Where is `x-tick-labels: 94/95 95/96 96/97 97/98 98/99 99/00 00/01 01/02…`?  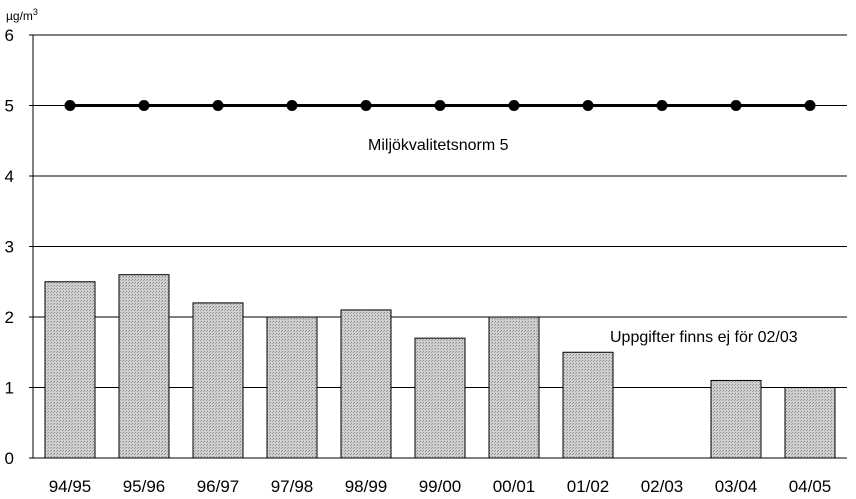 x-tick-labels: 94/95 95/96 96/97 97/98 98/99 99/00 00/01 01/02… is located at coordinates (440, 486).